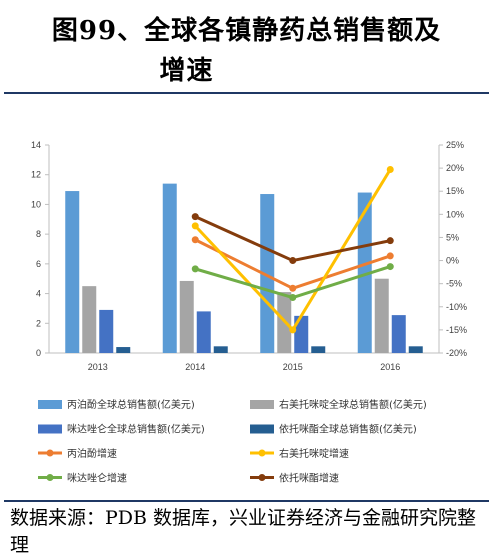  What do you see at coordinates (456, 353) in the screenshot?
I see `right-tick-label: -20%` at bounding box center [456, 353].